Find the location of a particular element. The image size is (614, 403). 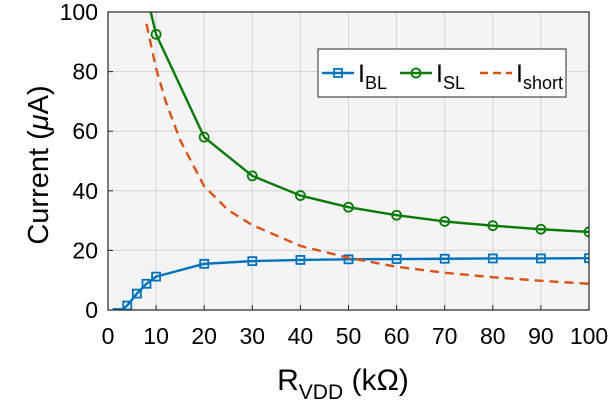

legend-items: IBL ISL Ishort is located at coordinates (442, 76).